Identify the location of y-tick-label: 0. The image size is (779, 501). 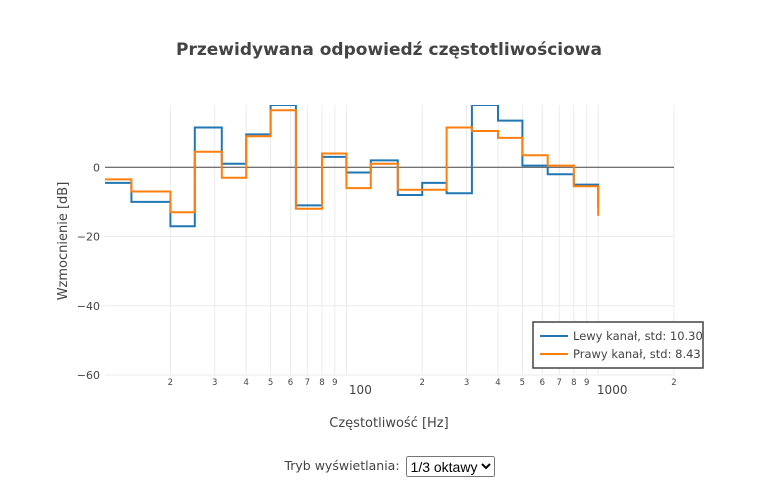
(96, 167).